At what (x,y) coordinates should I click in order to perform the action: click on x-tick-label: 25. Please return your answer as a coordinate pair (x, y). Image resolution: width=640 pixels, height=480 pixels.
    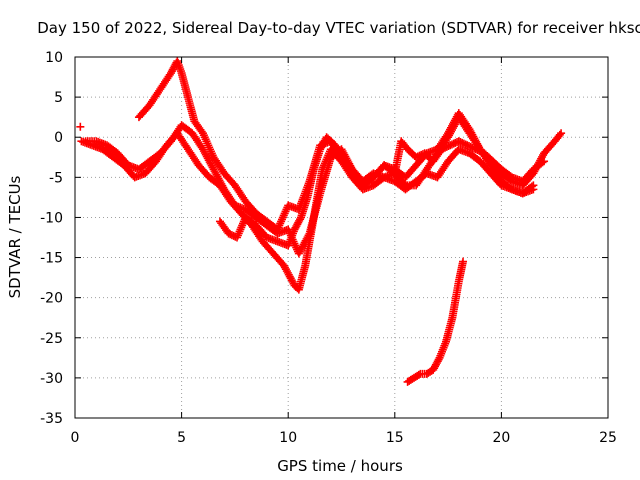
    Looking at the image, I should click on (608, 438).